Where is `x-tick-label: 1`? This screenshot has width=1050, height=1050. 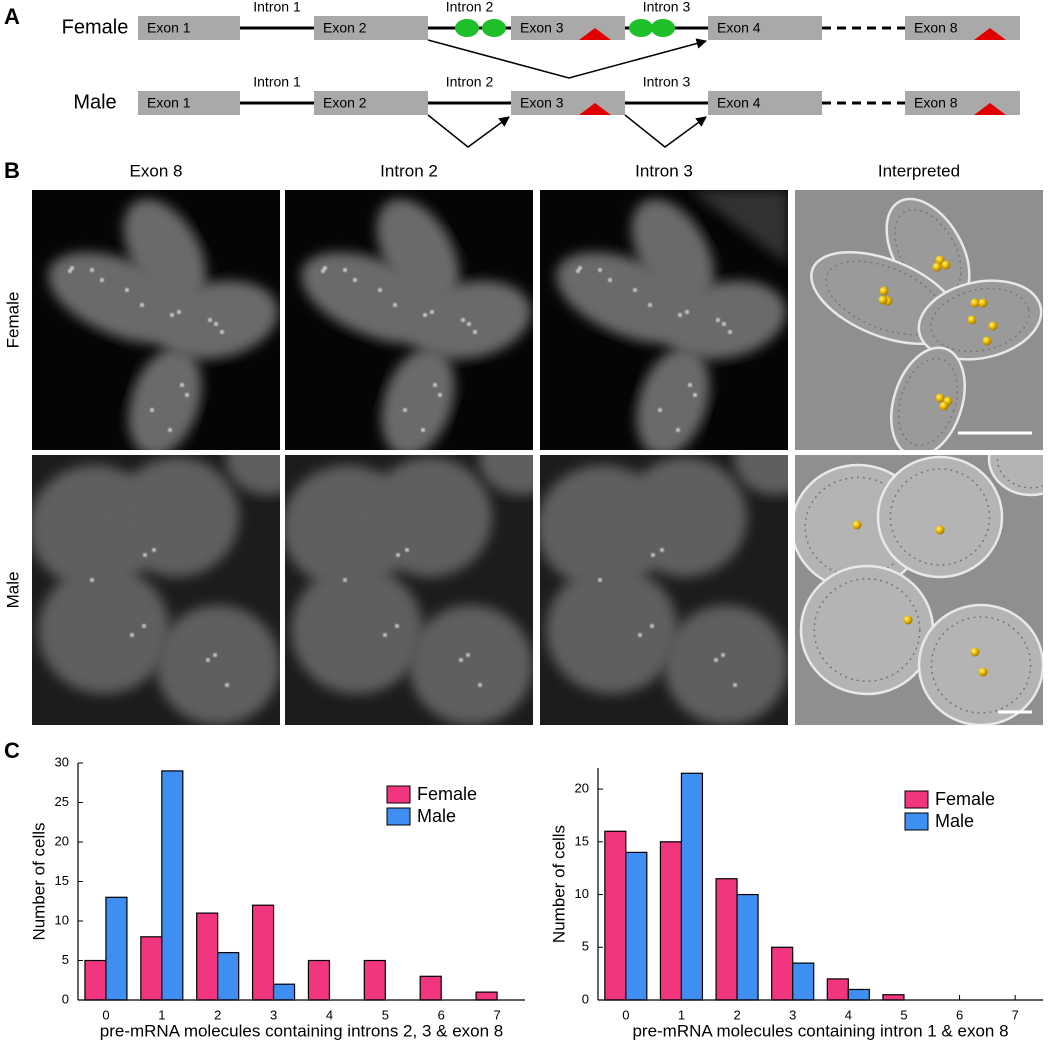 x-tick-label: 1 is located at coordinates (681, 1014).